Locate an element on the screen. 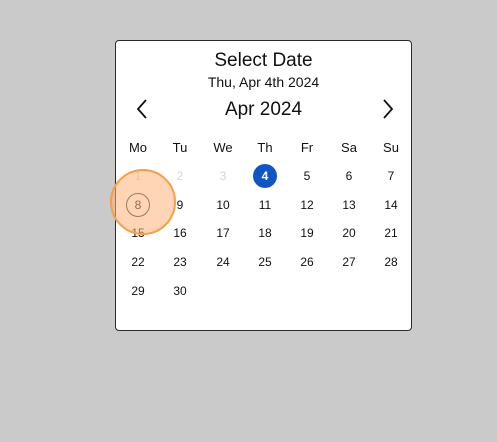 This screenshot has height=442, width=497. day-cell: 9 is located at coordinates (180, 205).